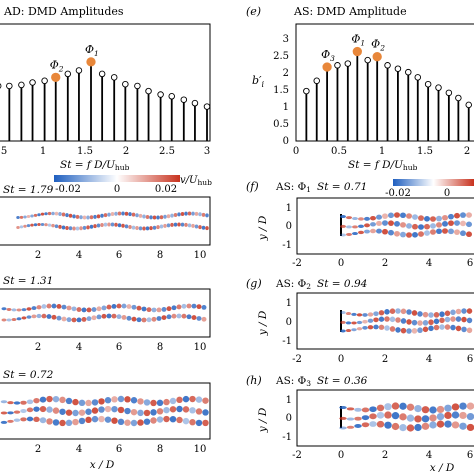 The image size is (474, 474). Describe the element at coordinates (357, 51) in the screenshot. I see `highlighted-mode-marker` at that location.